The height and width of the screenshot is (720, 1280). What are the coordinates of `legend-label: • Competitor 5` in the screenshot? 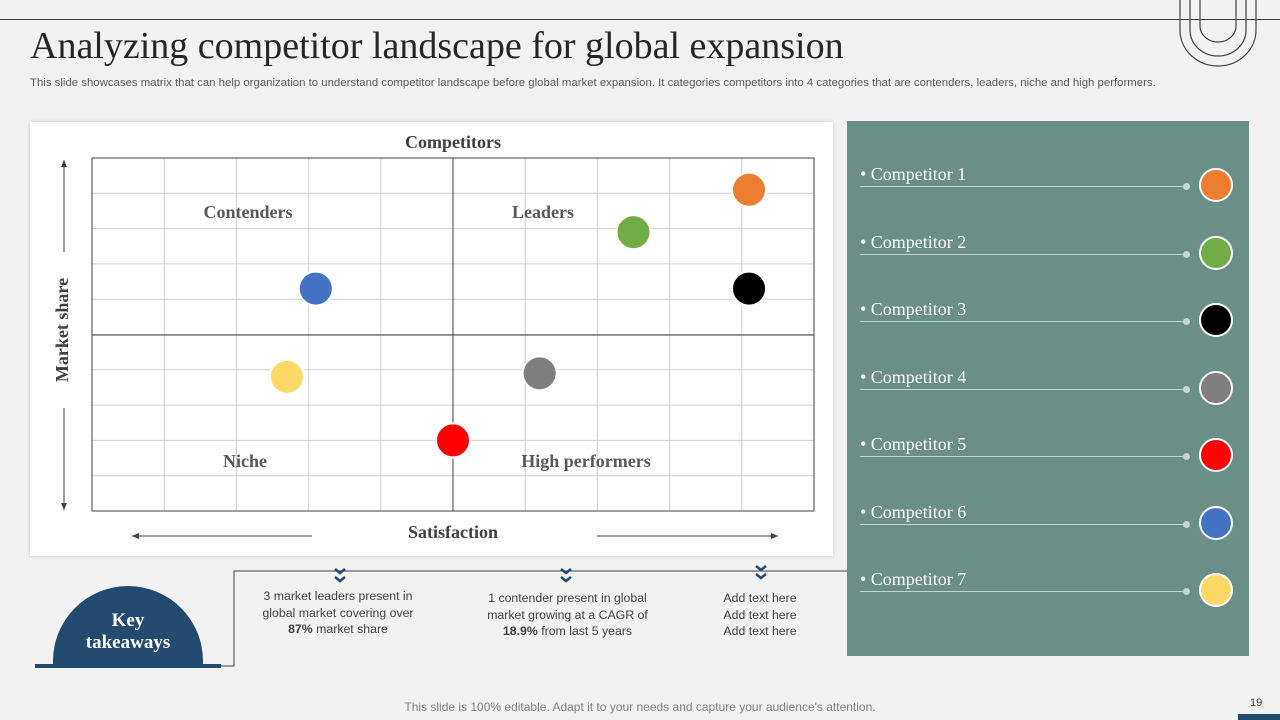 It's located at (913, 444).